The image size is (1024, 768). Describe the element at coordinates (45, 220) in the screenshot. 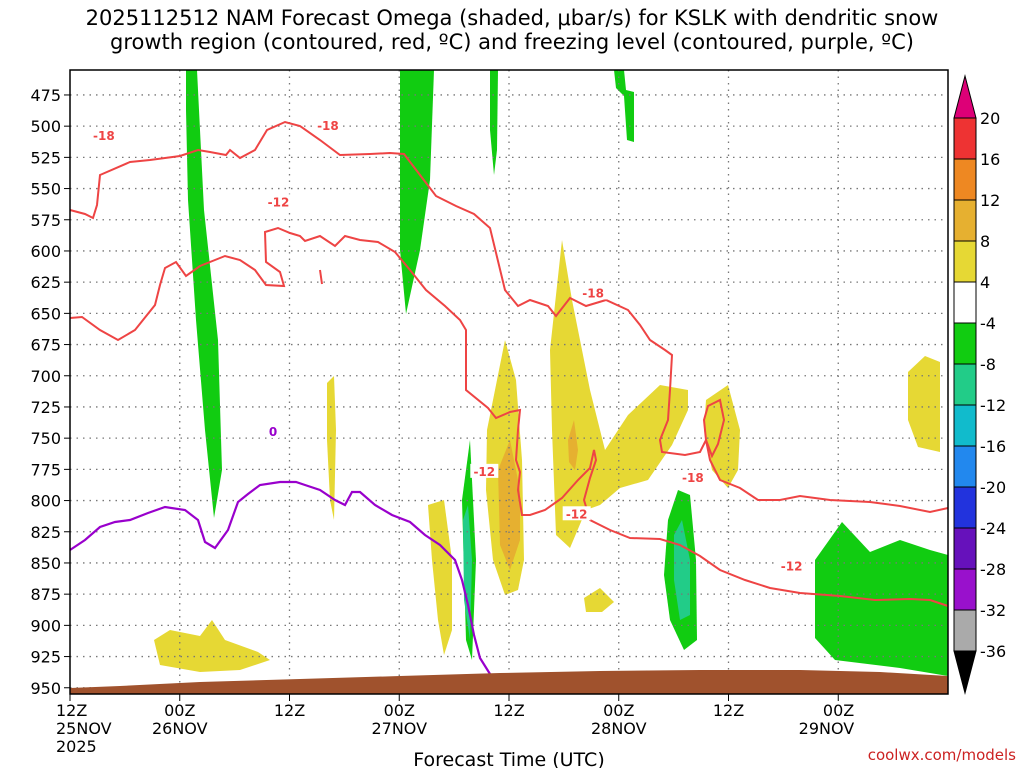

I see `y-tick-label: 575` at that location.